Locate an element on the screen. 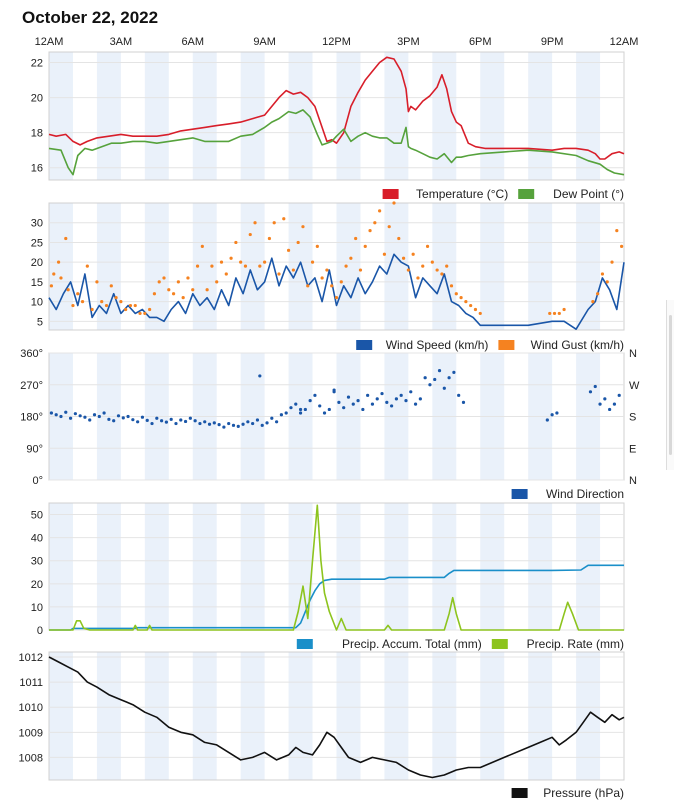 This screenshot has height=800, width=674. y-tick-label: 0° is located at coordinates (37, 481).